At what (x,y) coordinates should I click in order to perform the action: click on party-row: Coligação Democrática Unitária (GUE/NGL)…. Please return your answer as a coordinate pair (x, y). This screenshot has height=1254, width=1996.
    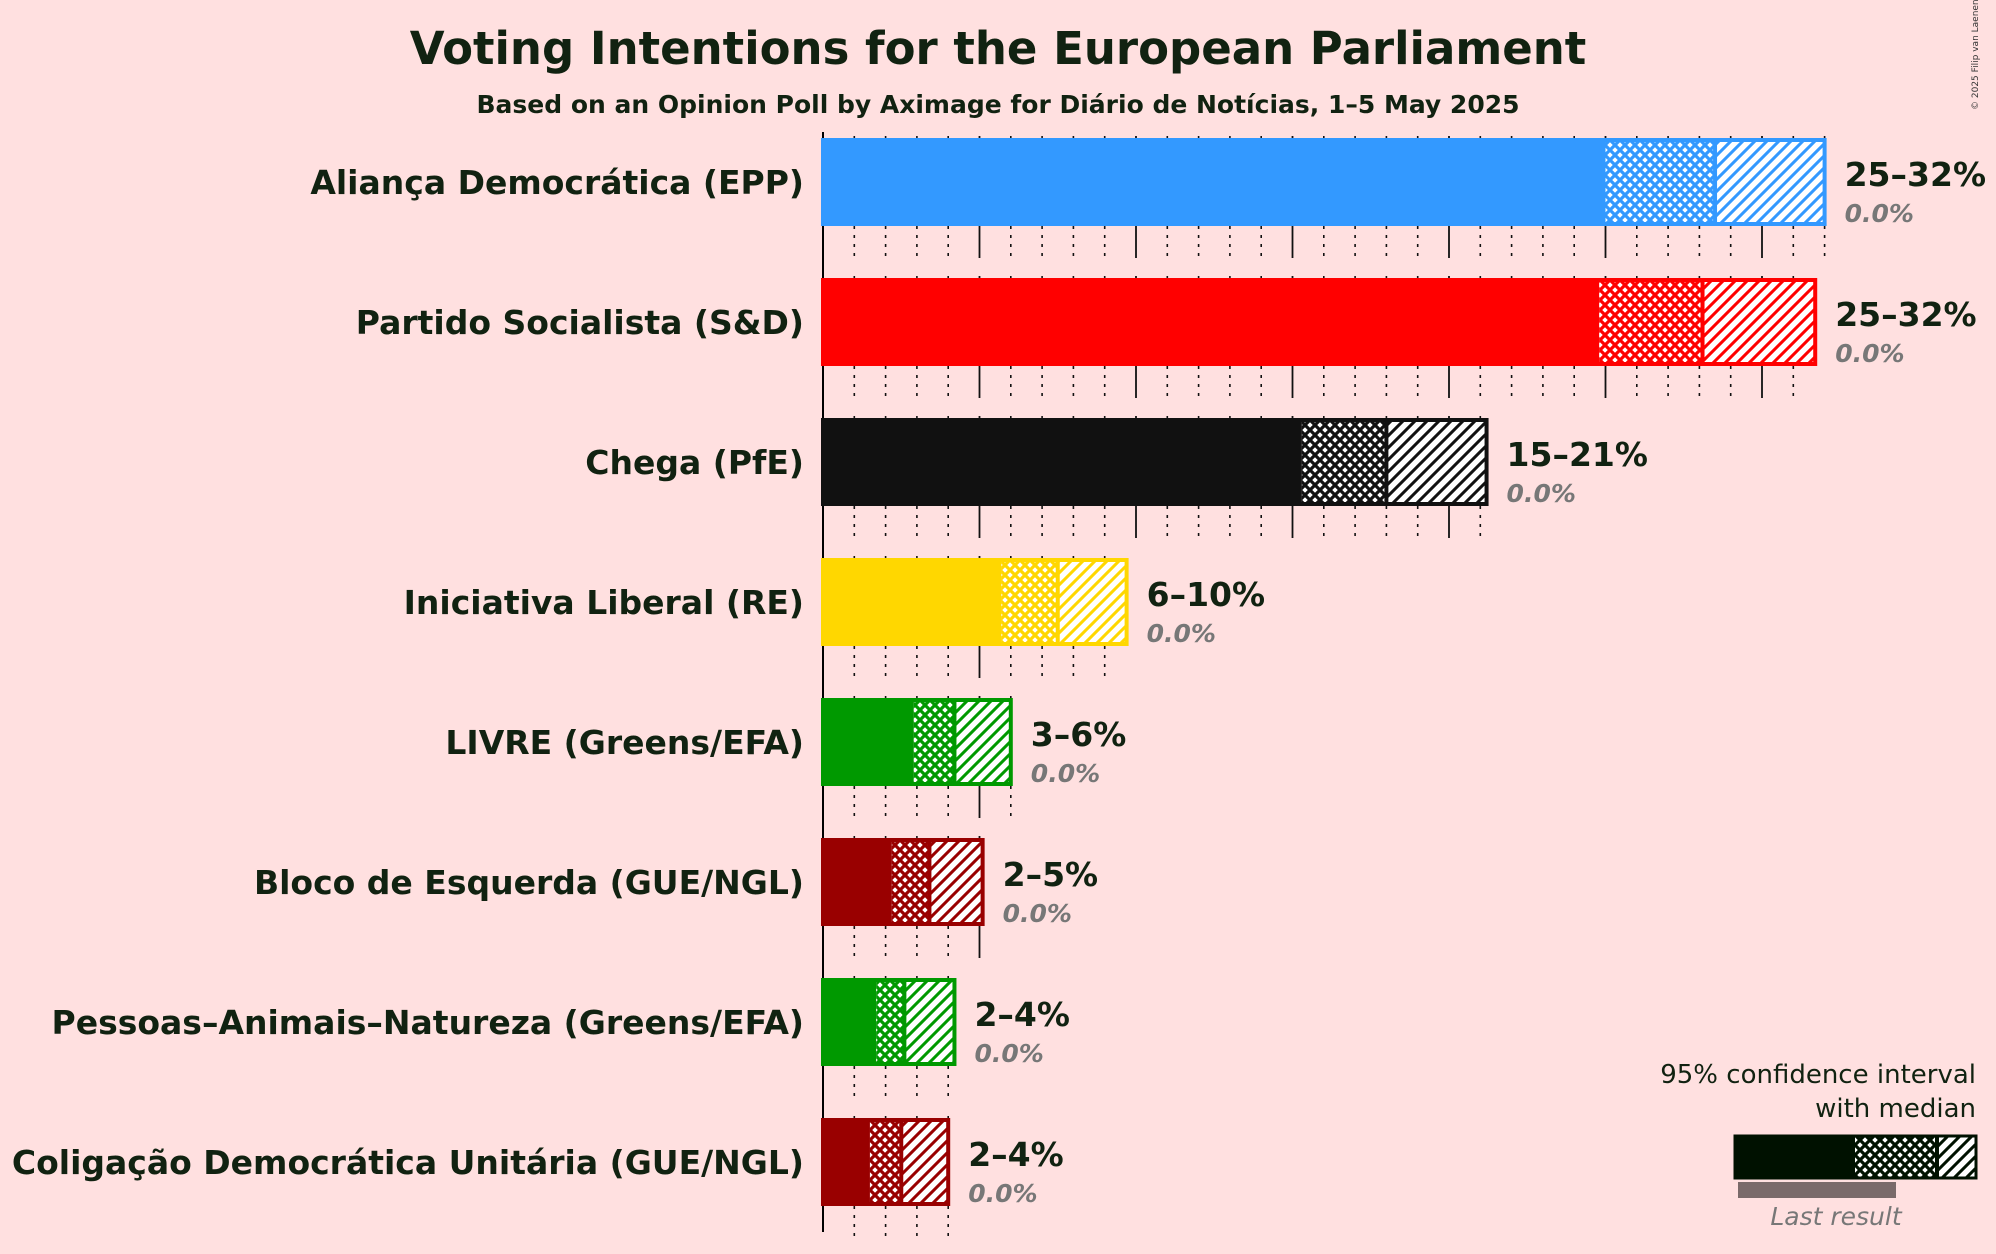
    Looking at the image, I should click on (538, 1163).